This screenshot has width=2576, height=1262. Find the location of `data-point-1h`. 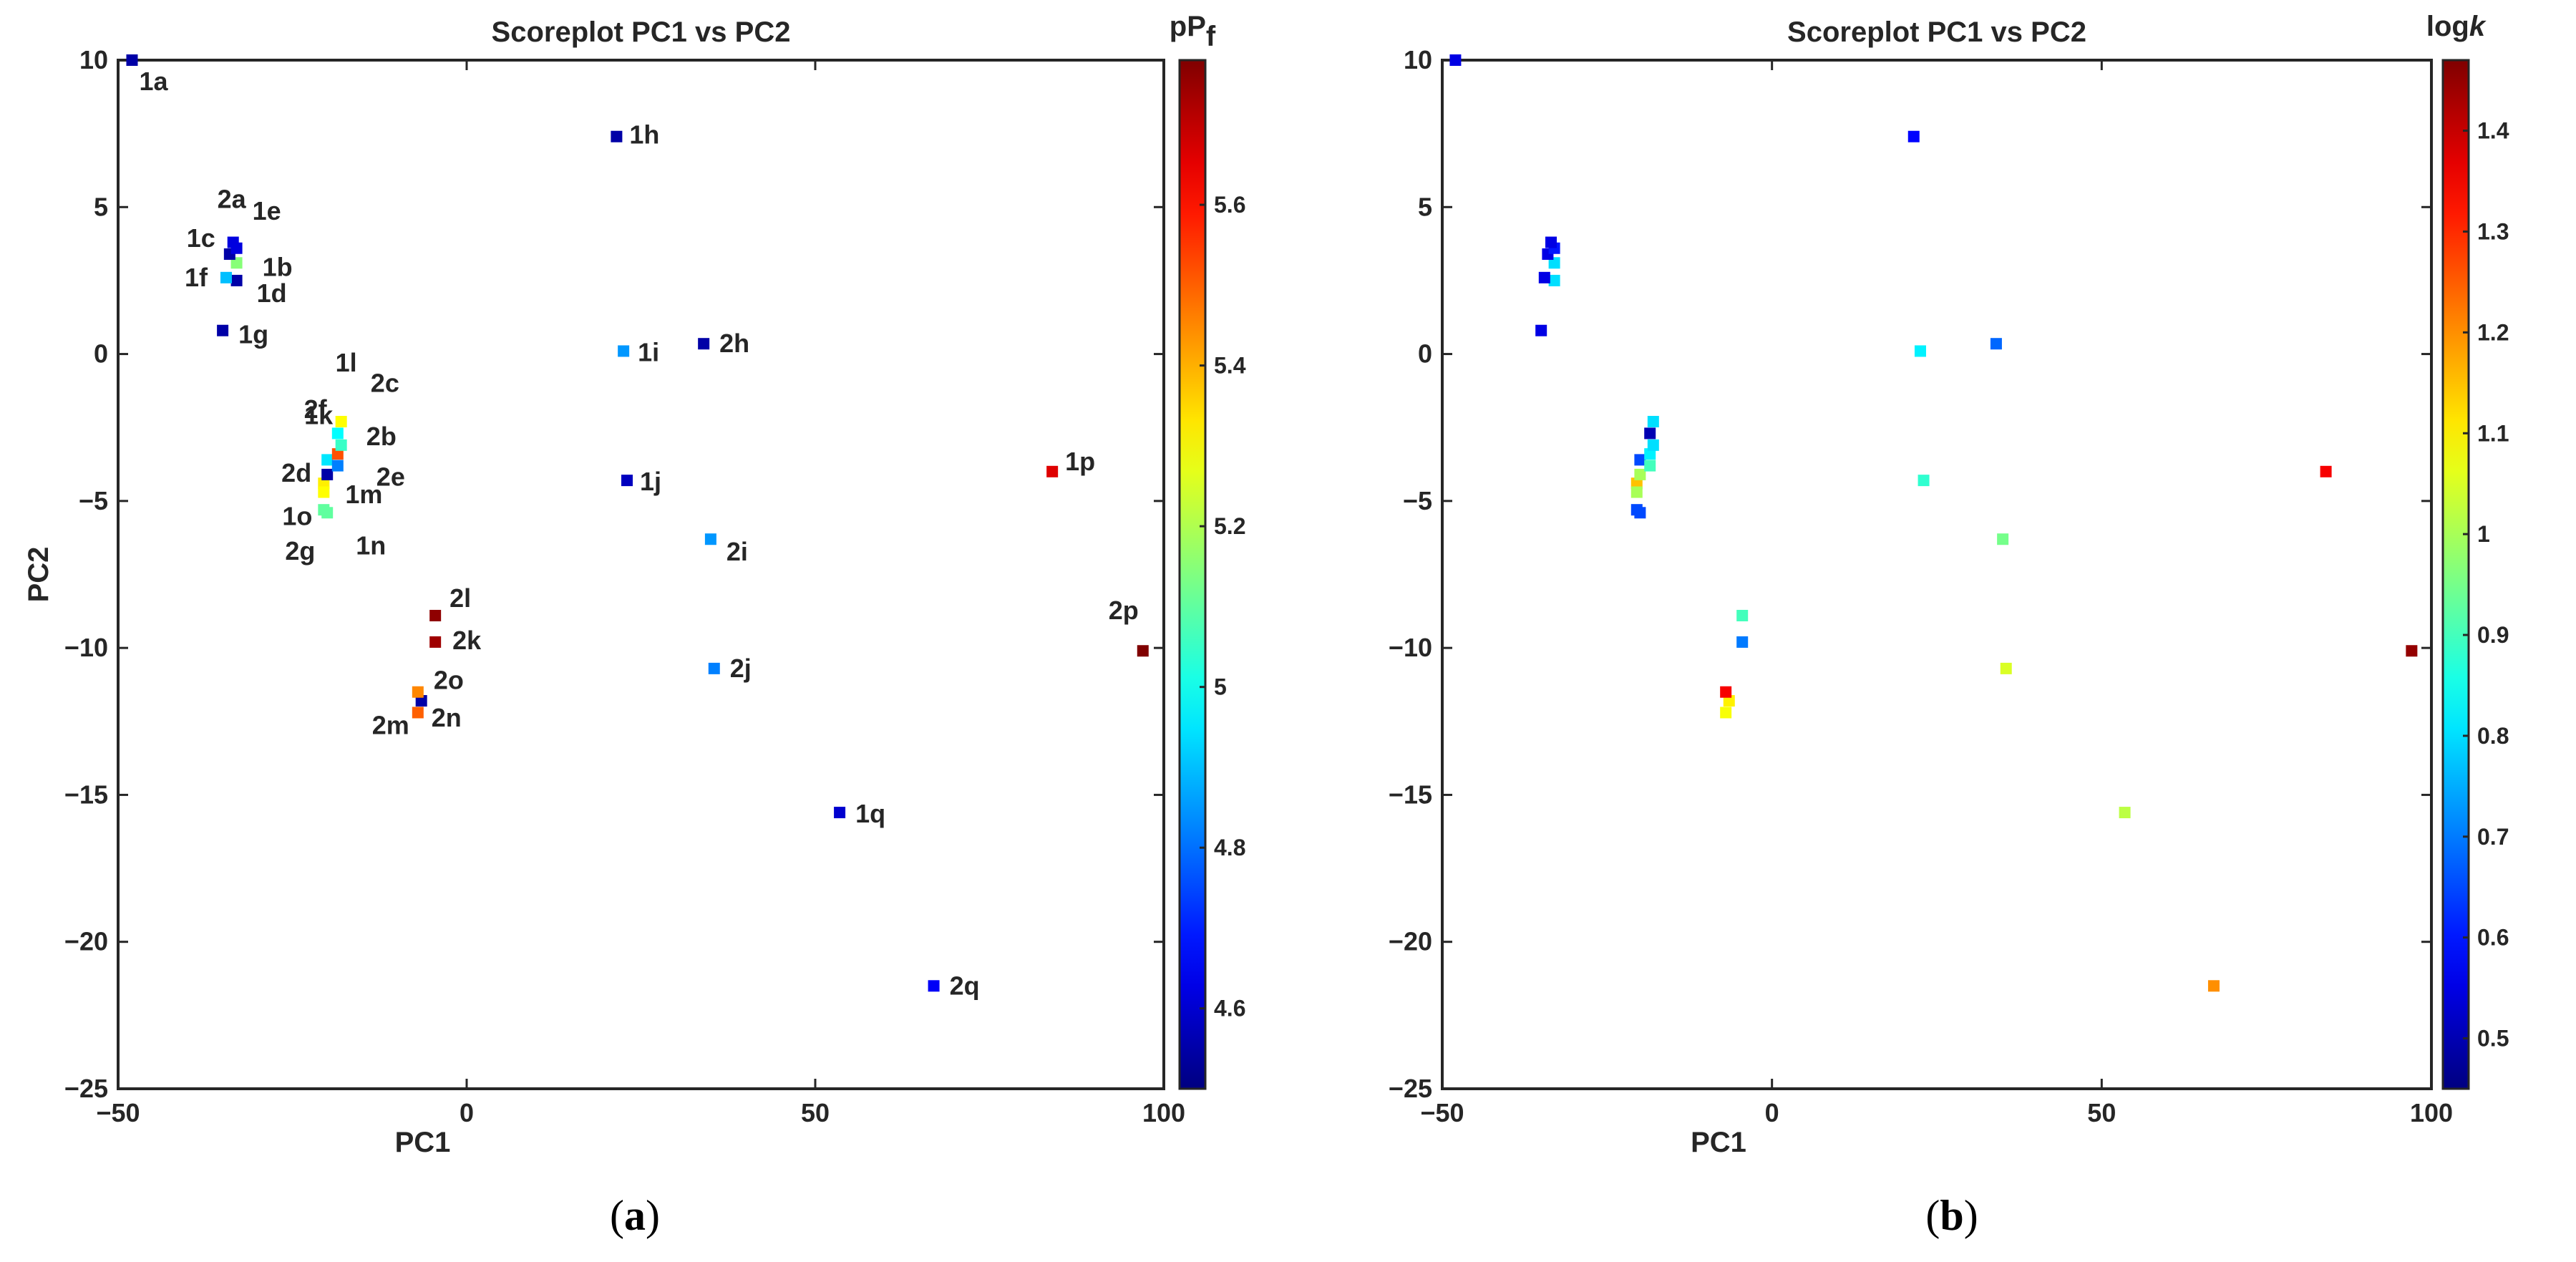

data-point-1h is located at coordinates (1913, 136).